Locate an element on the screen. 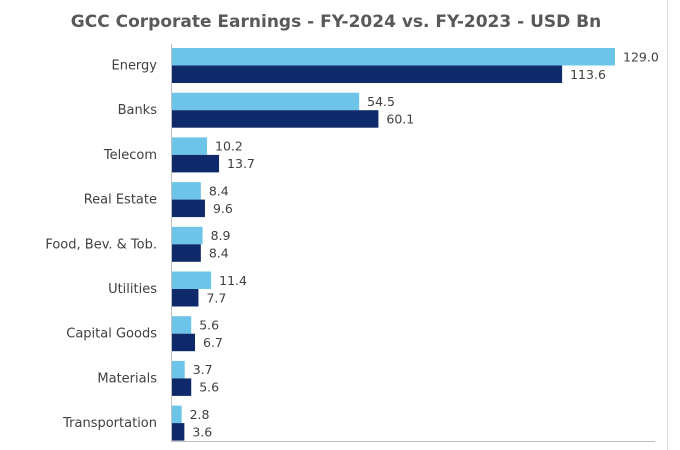 The width and height of the screenshot is (680, 450). category-label-transportation: Transportation is located at coordinates (109, 423).